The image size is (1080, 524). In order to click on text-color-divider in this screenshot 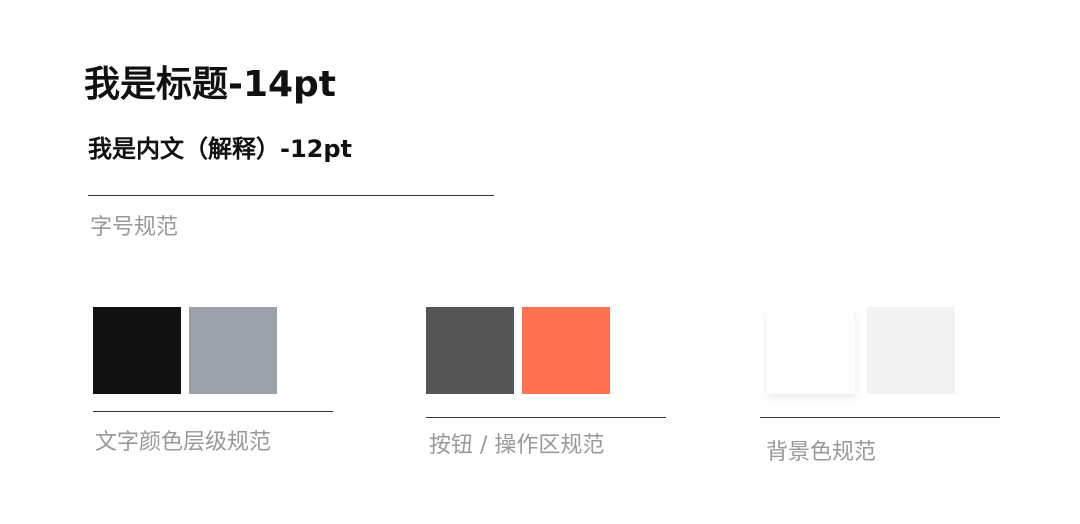, I will do `click(213, 411)`.